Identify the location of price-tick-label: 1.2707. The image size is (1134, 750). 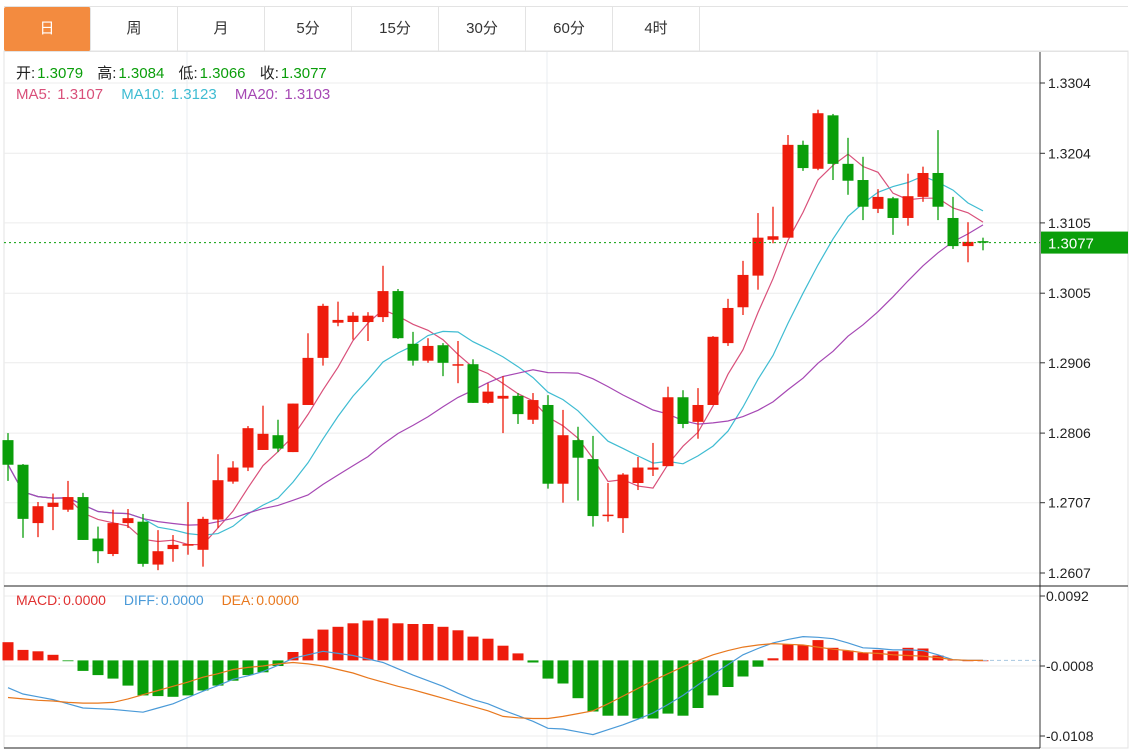
(1069, 503).